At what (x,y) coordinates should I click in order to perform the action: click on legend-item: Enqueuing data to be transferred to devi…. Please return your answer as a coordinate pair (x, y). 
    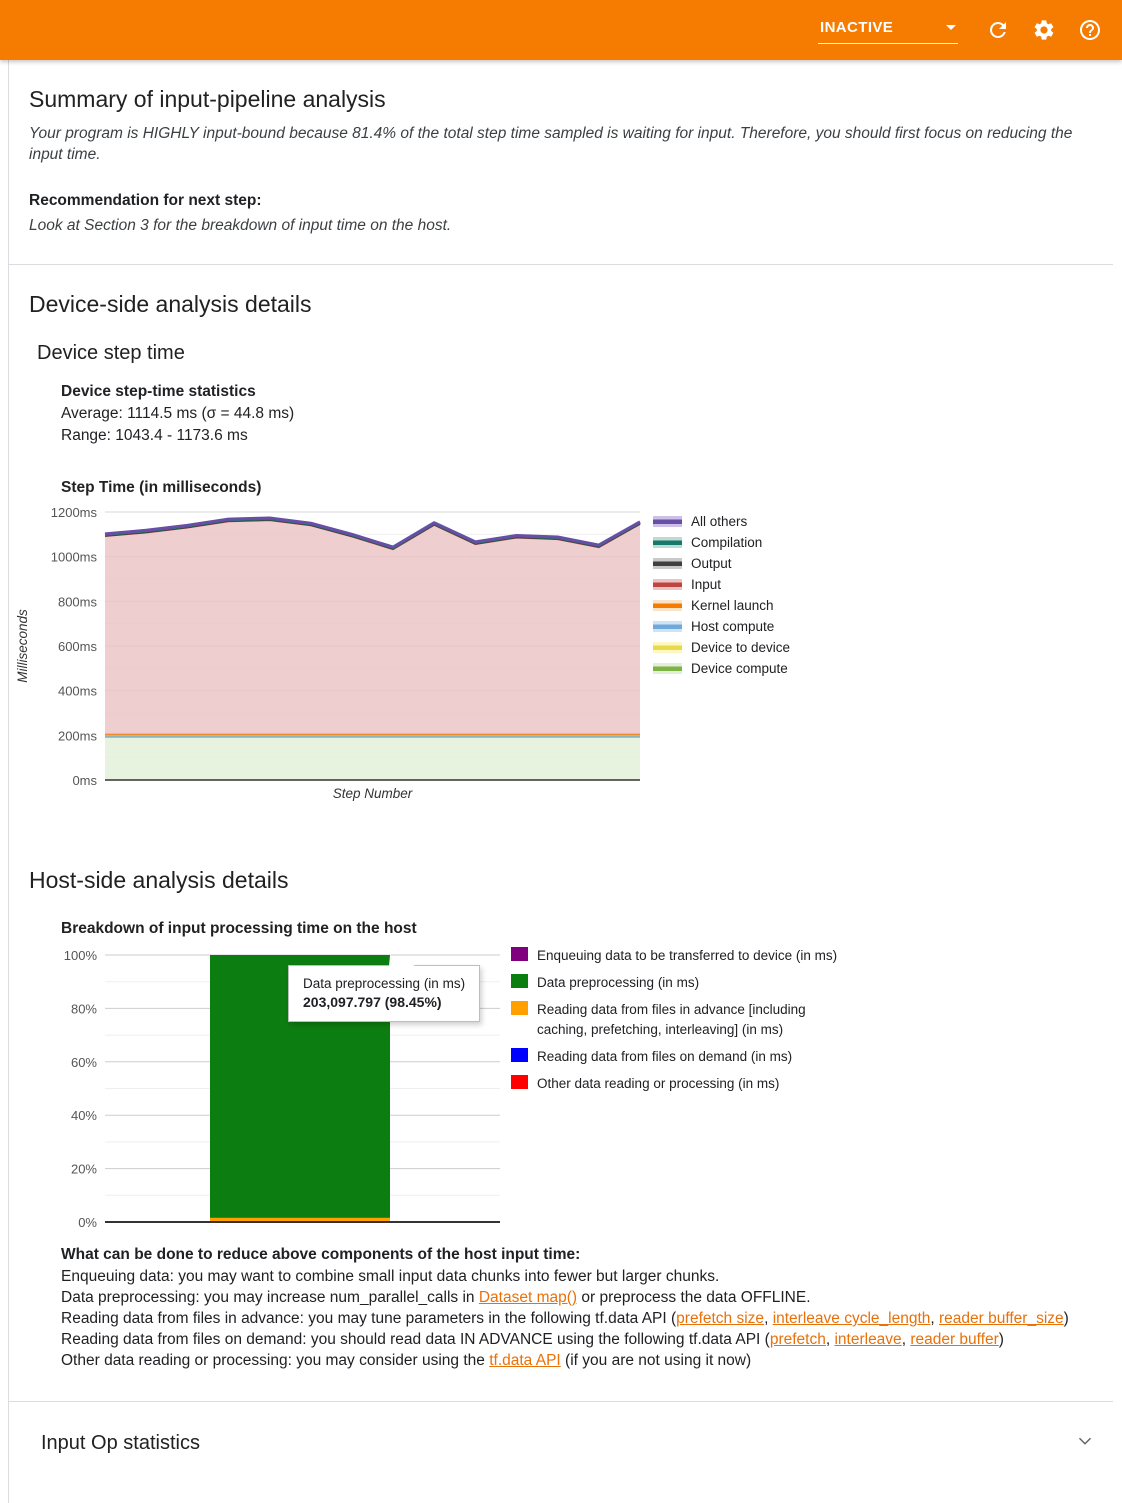
    Looking at the image, I should click on (811, 956).